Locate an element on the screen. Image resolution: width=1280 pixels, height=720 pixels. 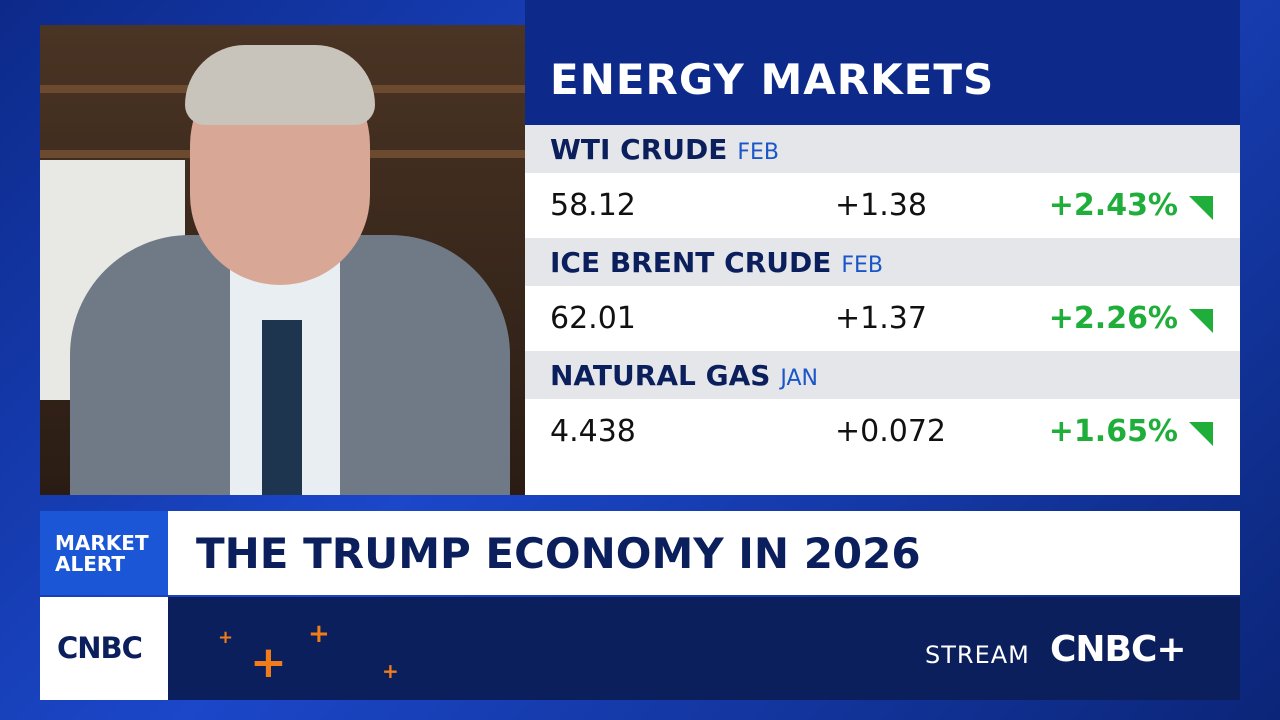
percent-change: +1.65% is located at coordinates (1113, 431).